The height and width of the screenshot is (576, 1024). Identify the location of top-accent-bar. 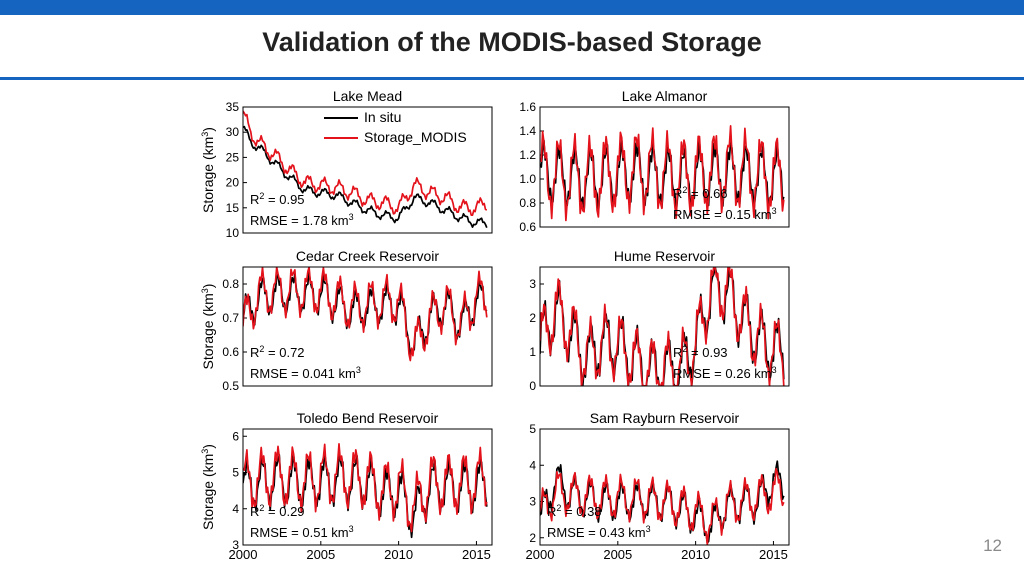
(512, 7).